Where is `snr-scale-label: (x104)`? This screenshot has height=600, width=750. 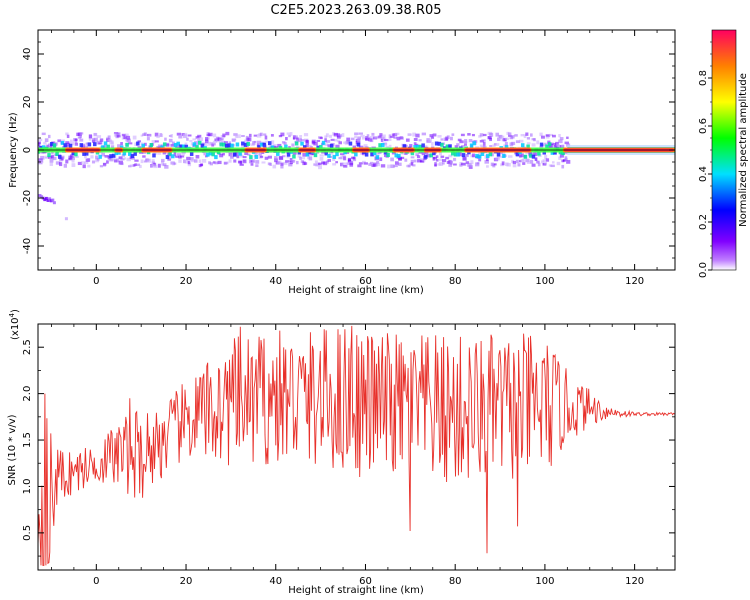 snr-scale-label: (x104) is located at coordinates (14, 324).